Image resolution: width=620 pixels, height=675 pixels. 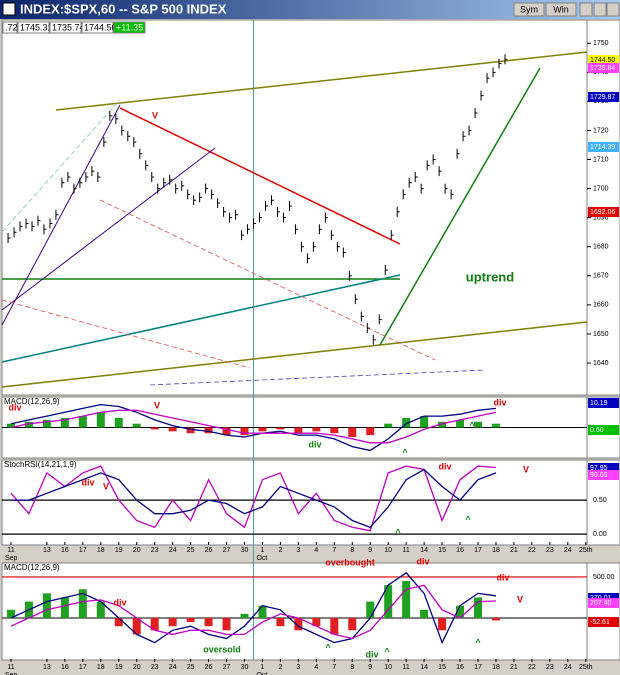 What do you see at coordinates (36, 27) in the screenshot?
I see `quote-value: 1745.31` at bounding box center [36, 27].